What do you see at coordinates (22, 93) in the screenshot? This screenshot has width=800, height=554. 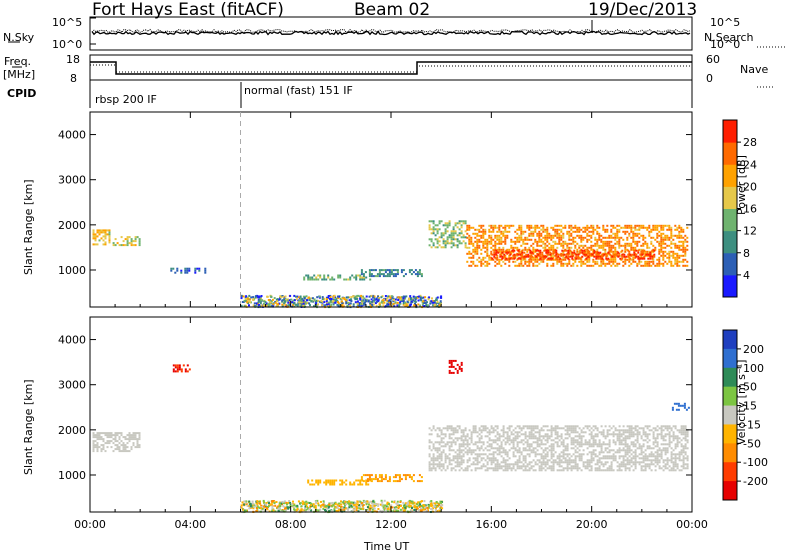 I see `cpid-label: CPID` at bounding box center [22, 93].